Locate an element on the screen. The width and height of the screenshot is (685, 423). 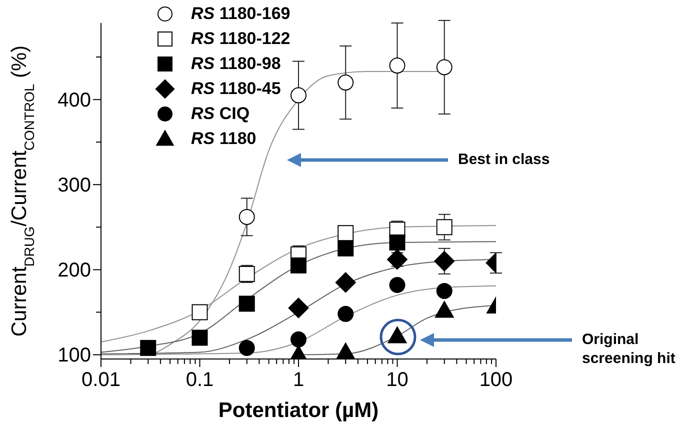
x-tick-label: 1 is located at coordinates (298, 380).